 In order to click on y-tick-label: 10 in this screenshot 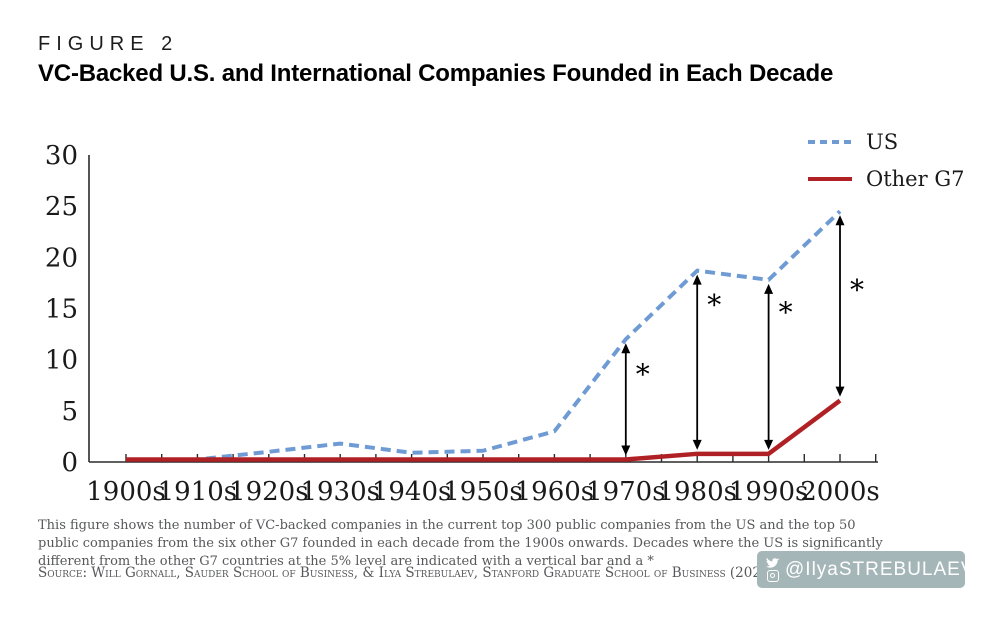, I will do `click(61, 361)`.